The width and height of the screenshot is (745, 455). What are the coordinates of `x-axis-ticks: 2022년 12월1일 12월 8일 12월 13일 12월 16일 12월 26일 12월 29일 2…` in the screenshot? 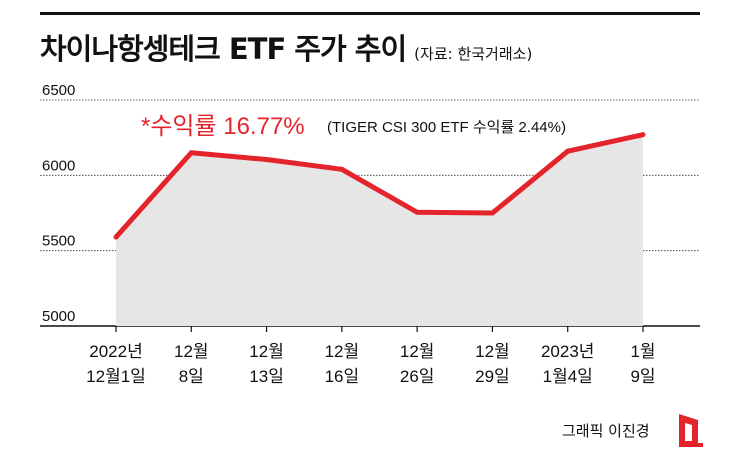 It's located at (371, 356).